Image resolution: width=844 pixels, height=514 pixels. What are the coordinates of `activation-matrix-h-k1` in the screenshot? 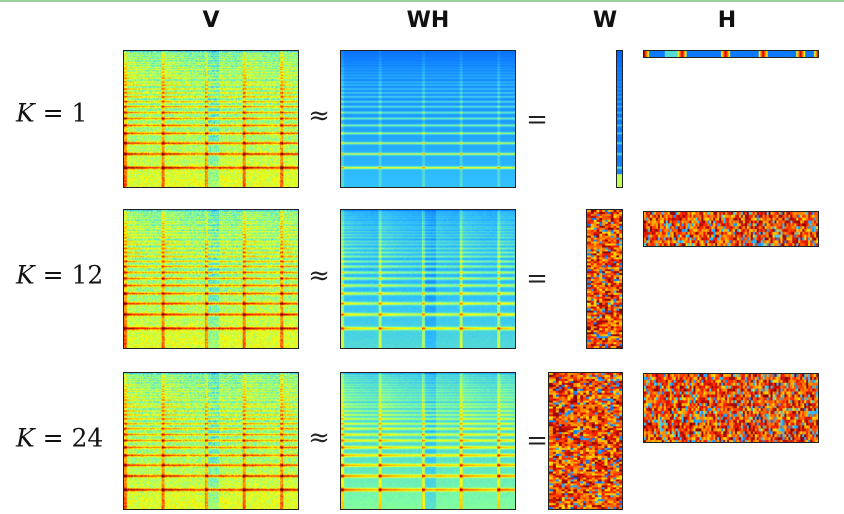 It's located at (731, 54).